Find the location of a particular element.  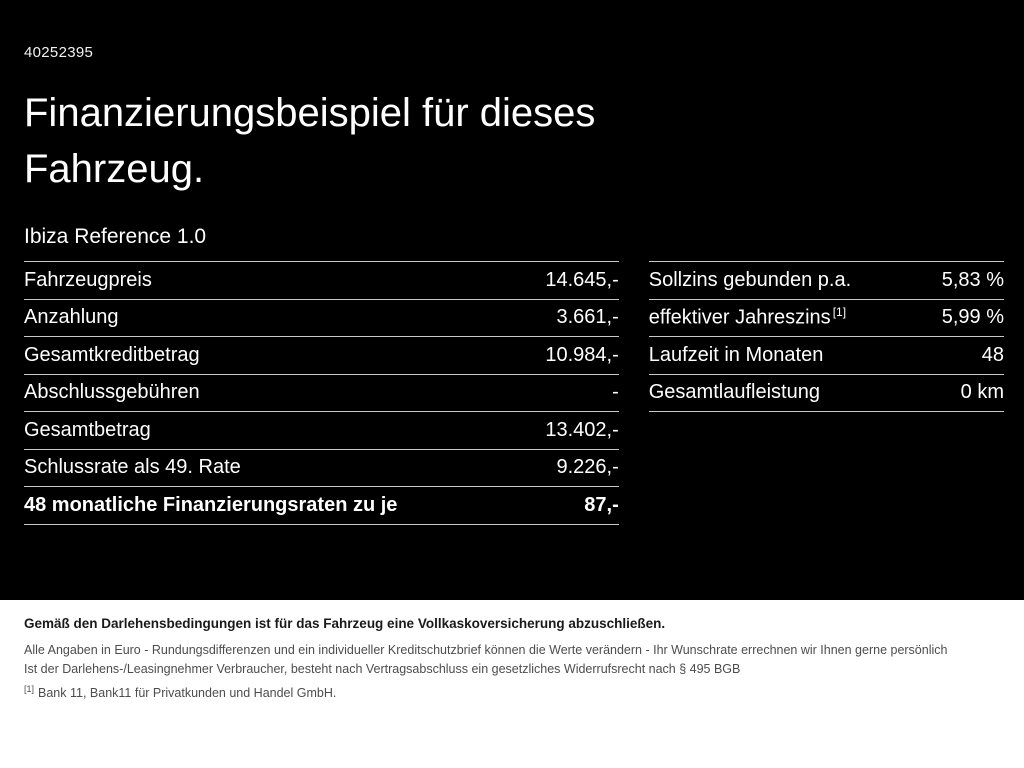

table-row: effektiver Jahreszins [1] 5,99 % is located at coordinates (826, 317).